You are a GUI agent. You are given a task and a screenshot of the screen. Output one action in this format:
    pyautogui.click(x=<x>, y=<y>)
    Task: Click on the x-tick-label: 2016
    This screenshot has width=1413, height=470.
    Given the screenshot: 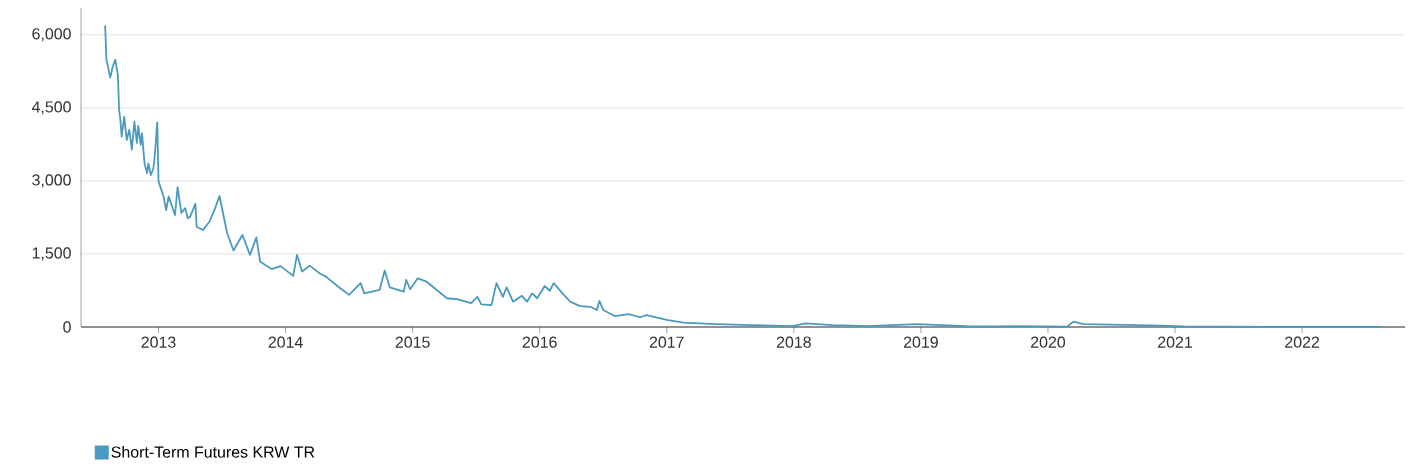 What is the action you would take?
    pyautogui.click(x=539, y=342)
    